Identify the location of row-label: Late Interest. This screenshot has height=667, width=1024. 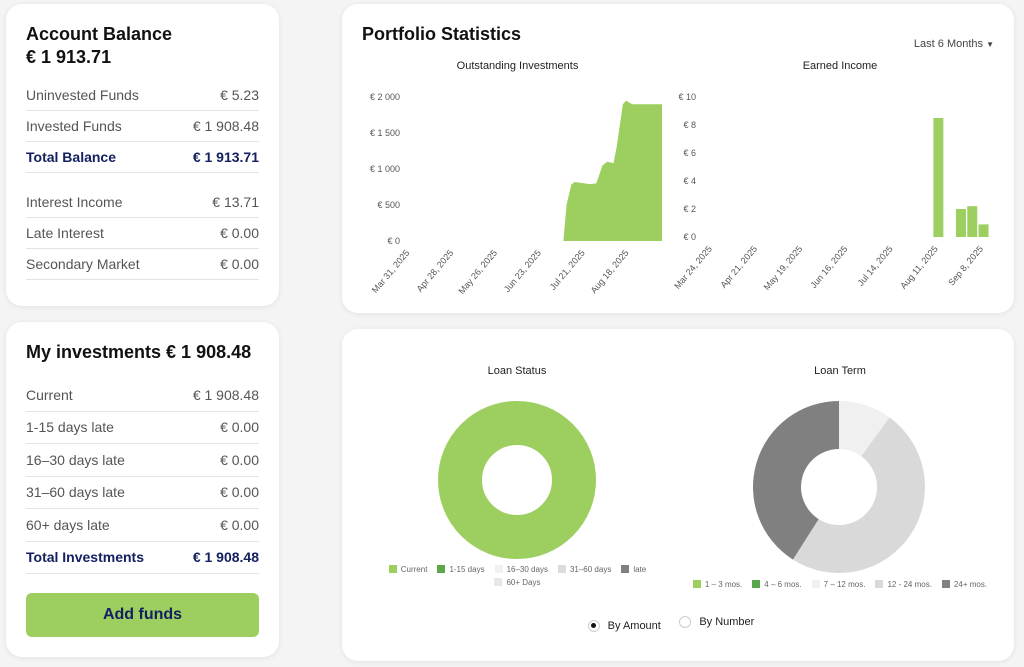
(65, 233).